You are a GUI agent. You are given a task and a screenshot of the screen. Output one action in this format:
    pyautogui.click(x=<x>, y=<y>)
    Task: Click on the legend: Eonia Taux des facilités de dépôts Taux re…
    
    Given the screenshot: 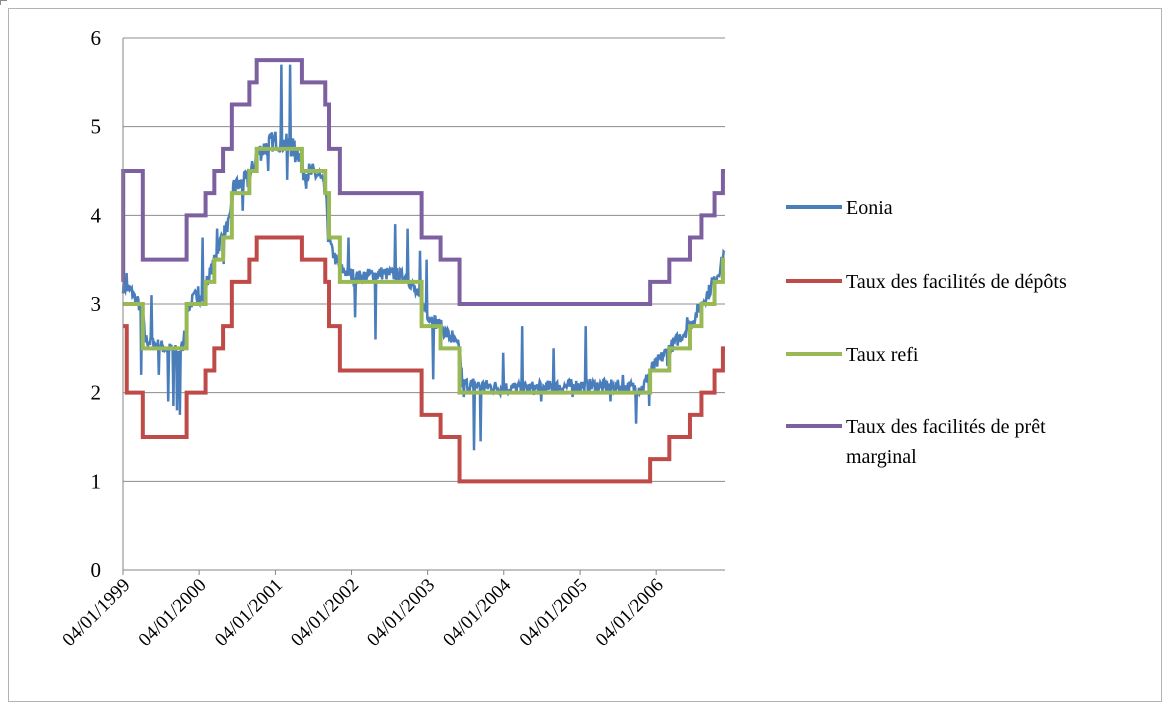 What is the action you would take?
    pyautogui.click(x=926, y=332)
    